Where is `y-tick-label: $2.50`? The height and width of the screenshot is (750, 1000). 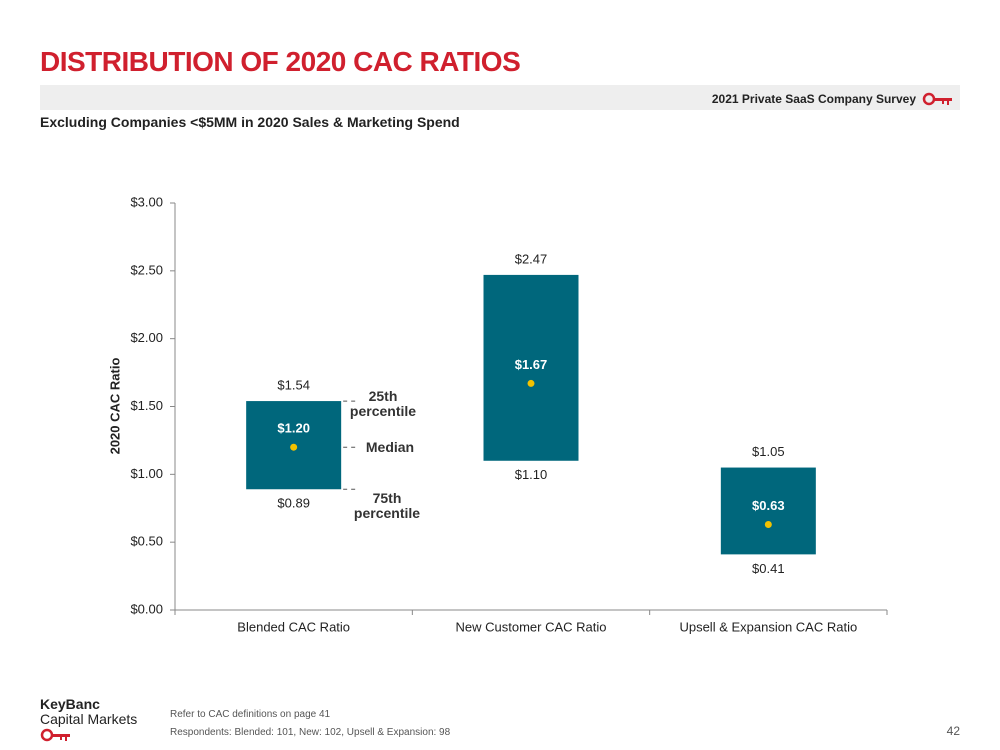 y-tick-label: $2.50 is located at coordinates (146, 269).